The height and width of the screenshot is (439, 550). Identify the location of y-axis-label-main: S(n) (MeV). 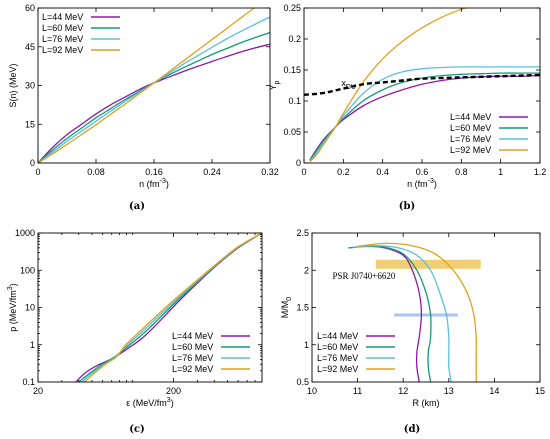
(13, 85).